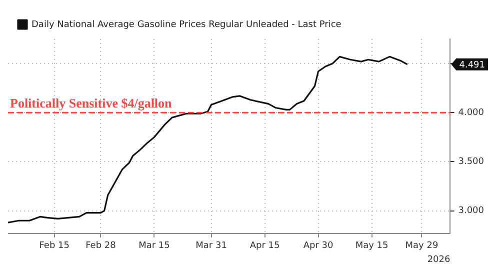 This screenshot has width=500, height=273. I want to click on x-tick-label: Apr 15, so click(265, 246).